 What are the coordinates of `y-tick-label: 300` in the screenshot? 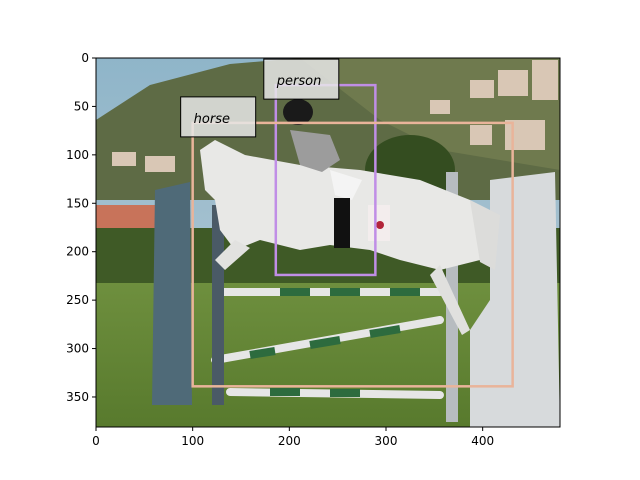 It's located at (77, 349).